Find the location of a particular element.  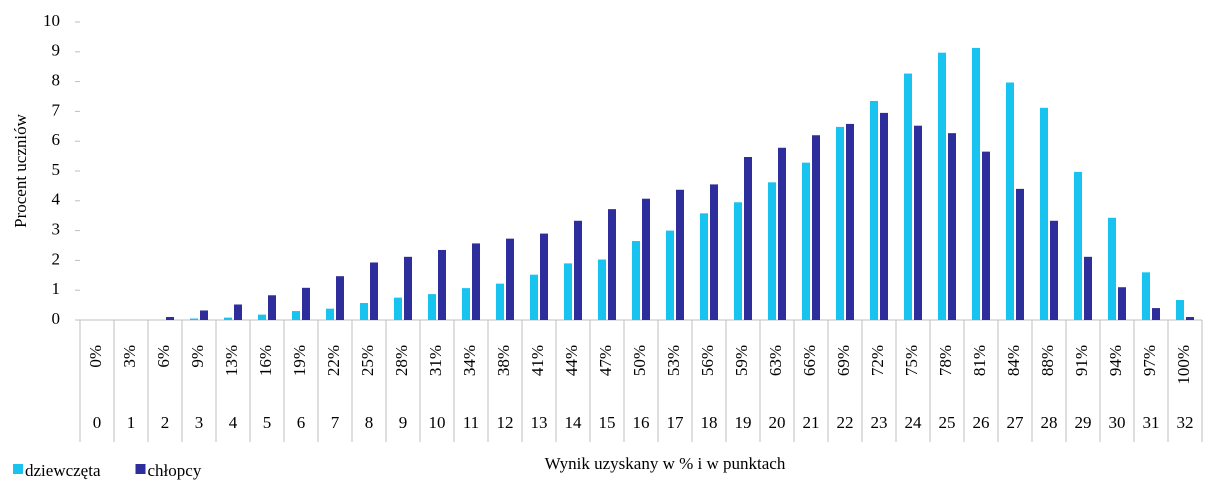

legend-label: chłopcy is located at coordinates (175, 470).